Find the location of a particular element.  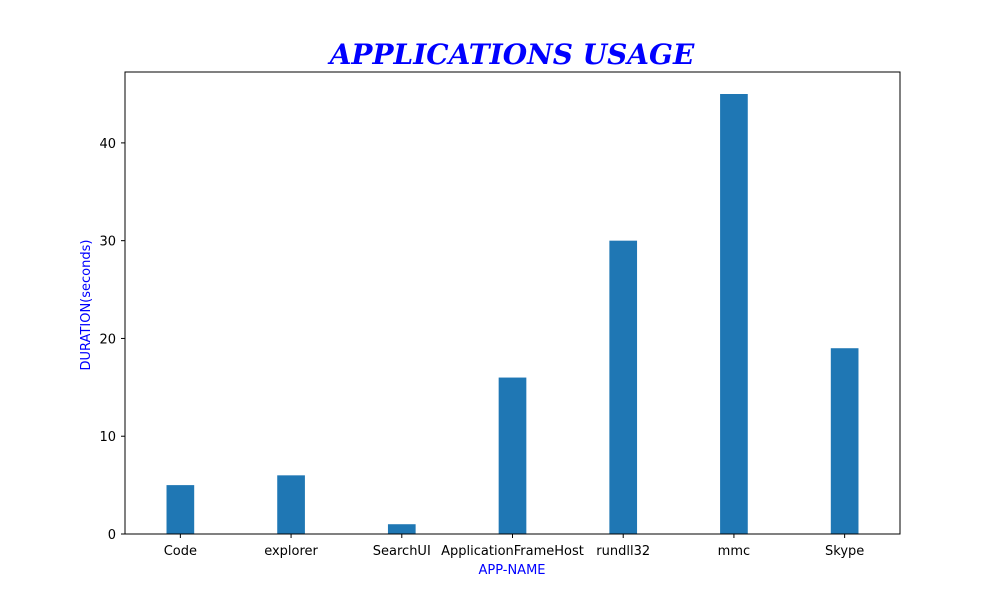

y-tick-label: 10 is located at coordinates (107, 437).